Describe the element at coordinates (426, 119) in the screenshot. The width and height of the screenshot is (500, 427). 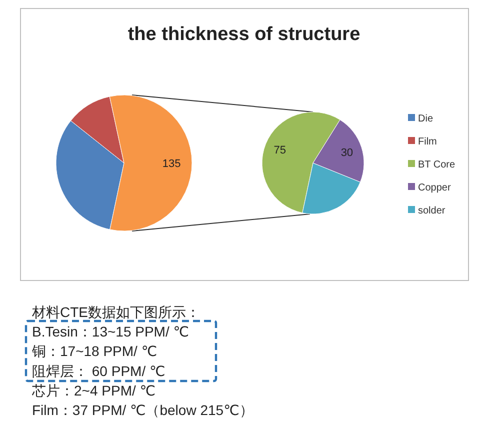
I see `legend-label: Die` at that location.